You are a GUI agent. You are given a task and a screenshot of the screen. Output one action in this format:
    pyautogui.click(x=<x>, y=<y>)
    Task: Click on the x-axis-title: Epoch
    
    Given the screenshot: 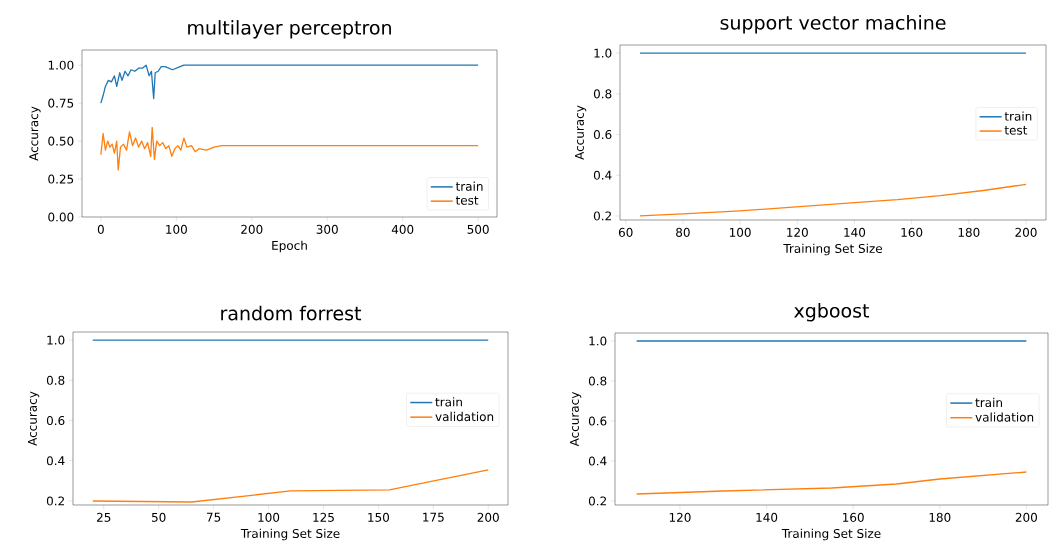 What is the action you would take?
    pyautogui.click(x=289, y=246)
    